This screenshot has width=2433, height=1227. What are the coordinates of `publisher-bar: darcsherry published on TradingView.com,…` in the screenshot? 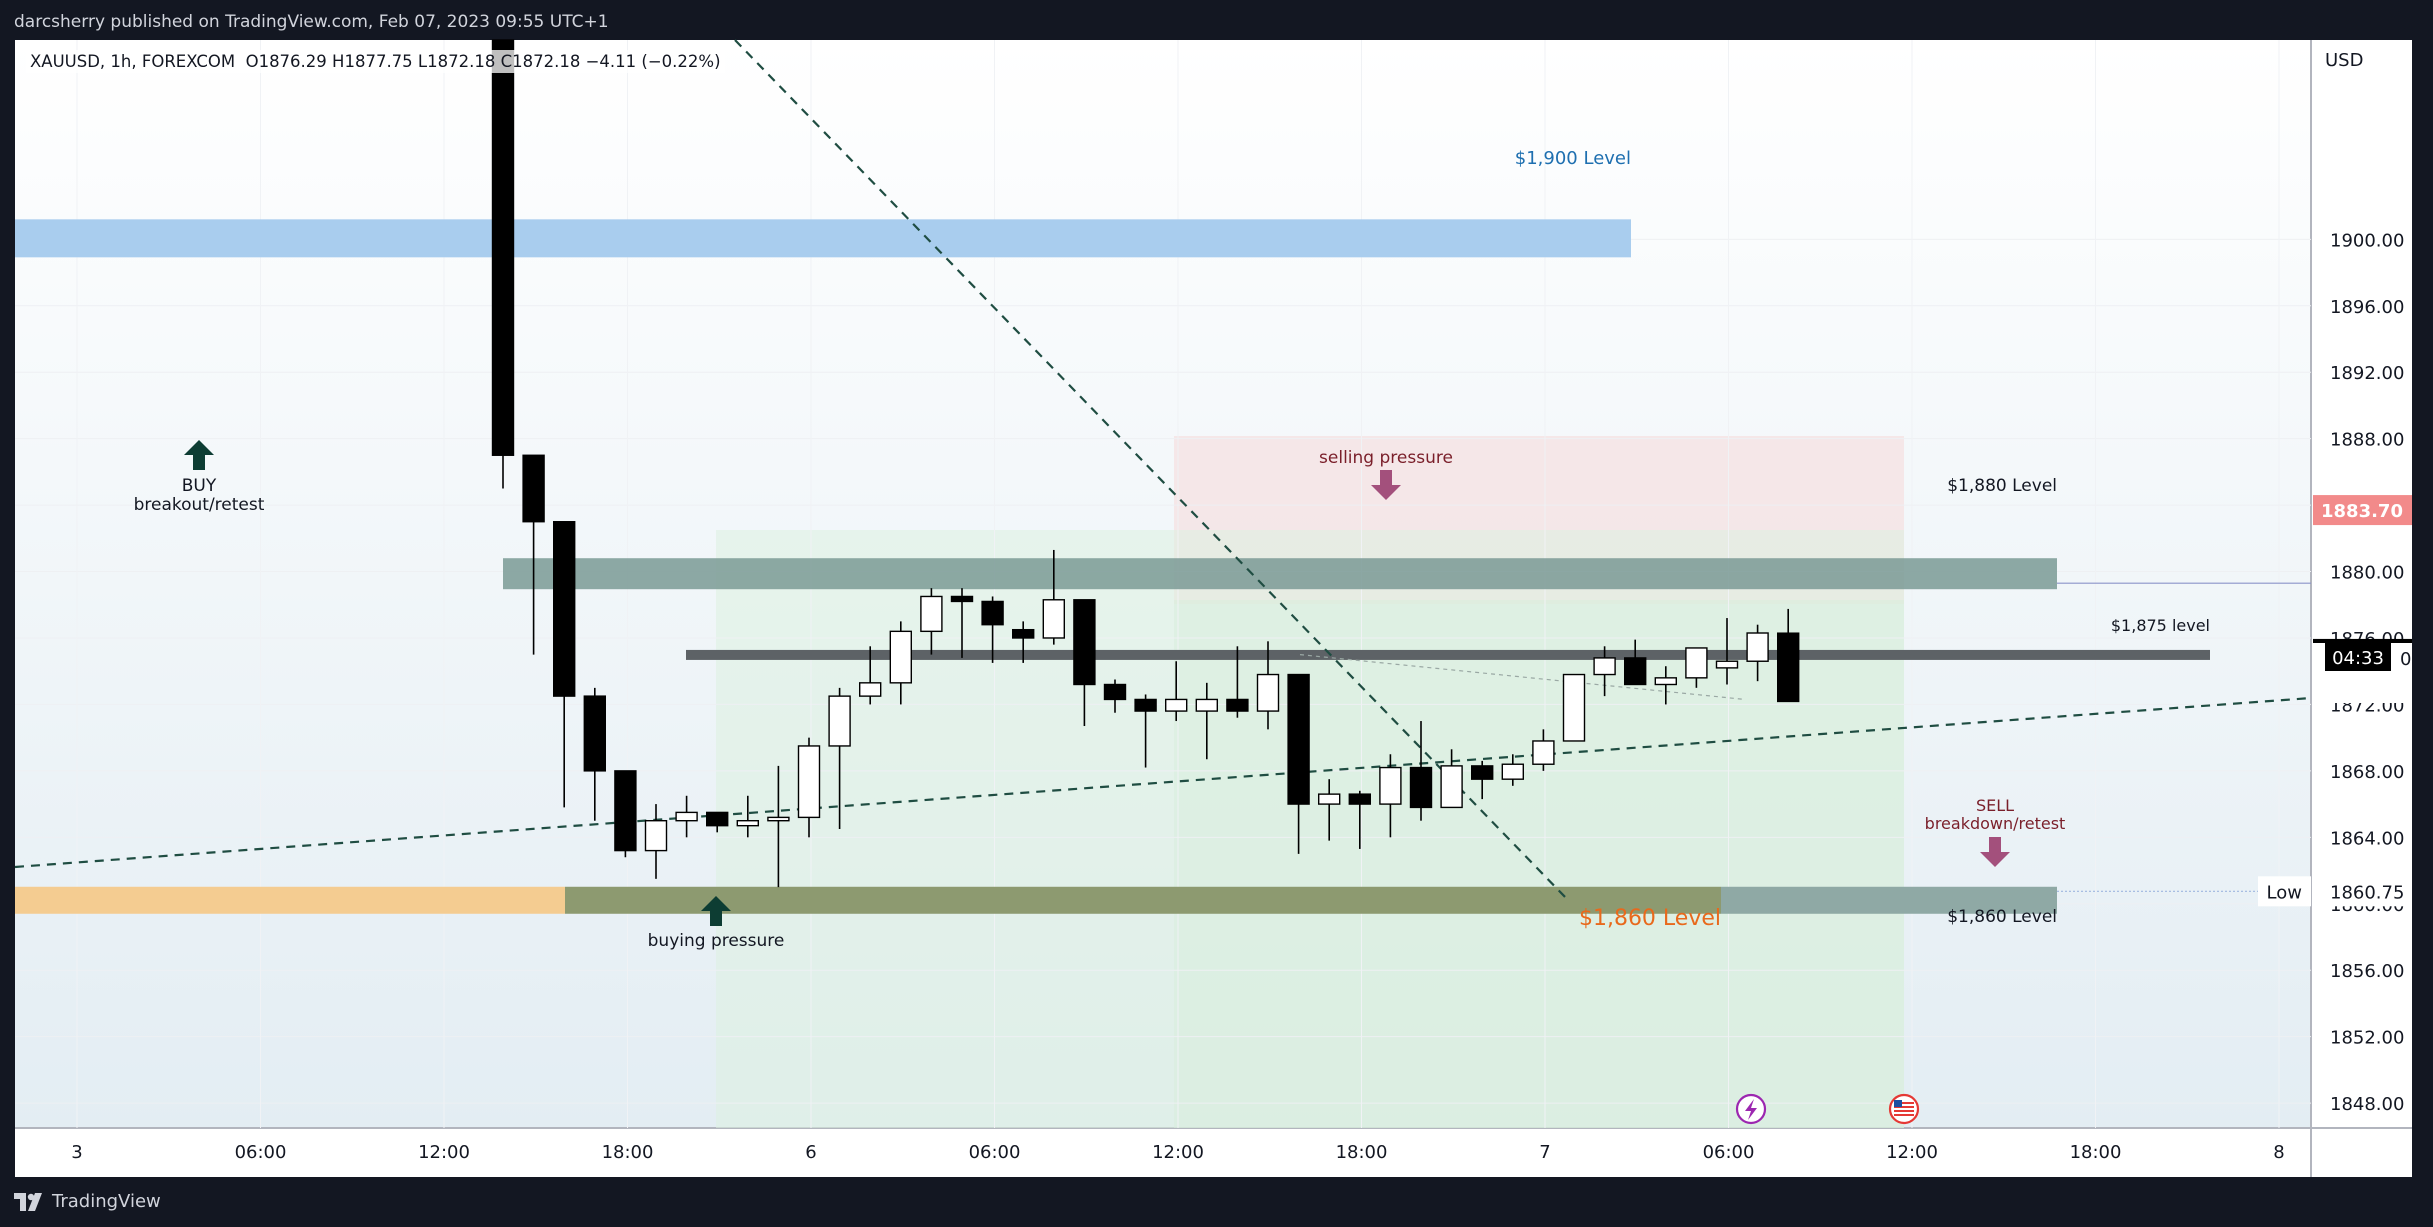 It's located at (1216, 20).